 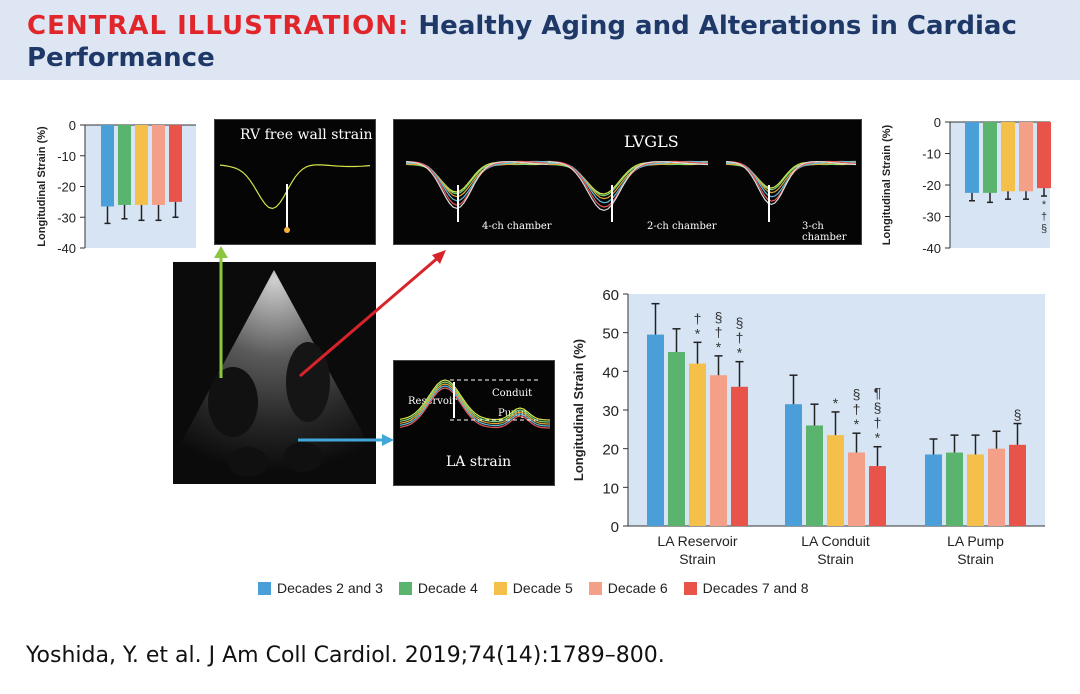 I want to click on y-tick-label: 40, so click(x=610, y=372).